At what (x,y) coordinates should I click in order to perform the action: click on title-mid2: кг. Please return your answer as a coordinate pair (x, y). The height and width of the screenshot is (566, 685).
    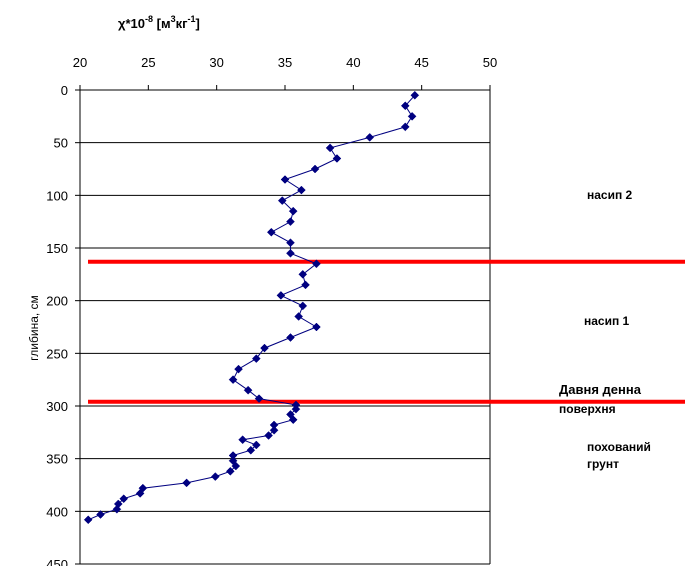
    Looking at the image, I should click on (182, 23).